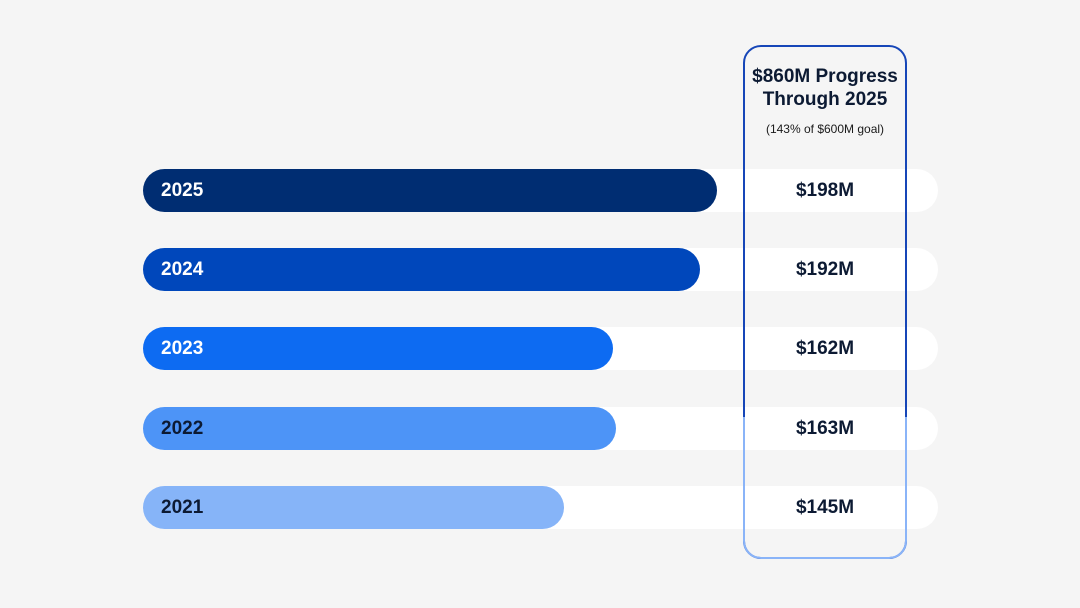 The width and height of the screenshot is (1080, 608). I want to click on bar-year-label: 2025, so click(182, 190).